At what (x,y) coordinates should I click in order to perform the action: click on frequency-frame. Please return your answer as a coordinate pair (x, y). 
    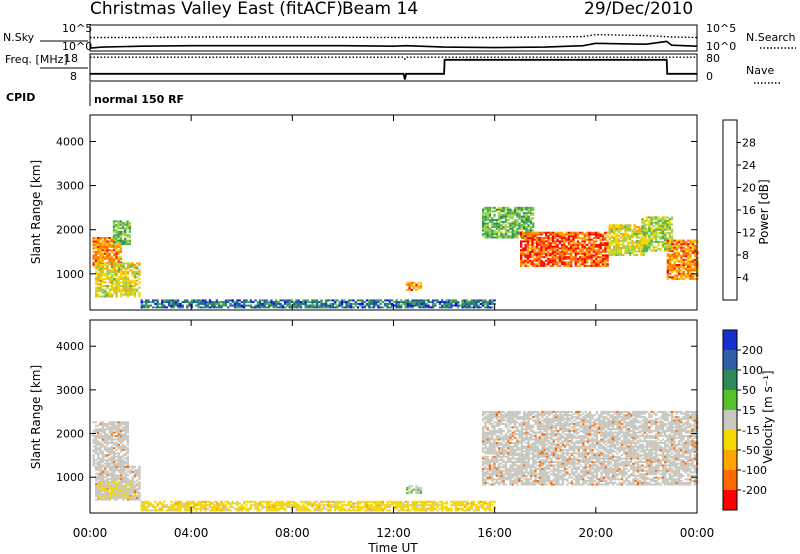
    Looking at the image, I should click on (393, 67).